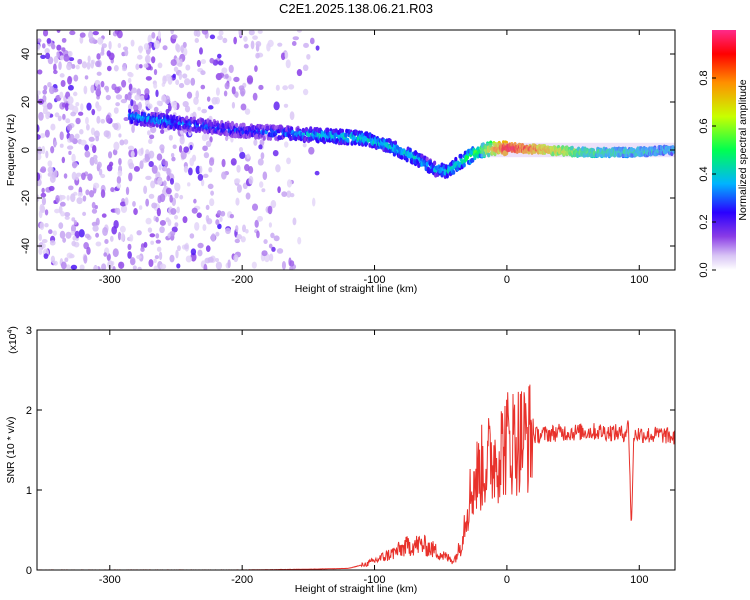  I want to click on x-tick-label: -300, so click(110, 580).